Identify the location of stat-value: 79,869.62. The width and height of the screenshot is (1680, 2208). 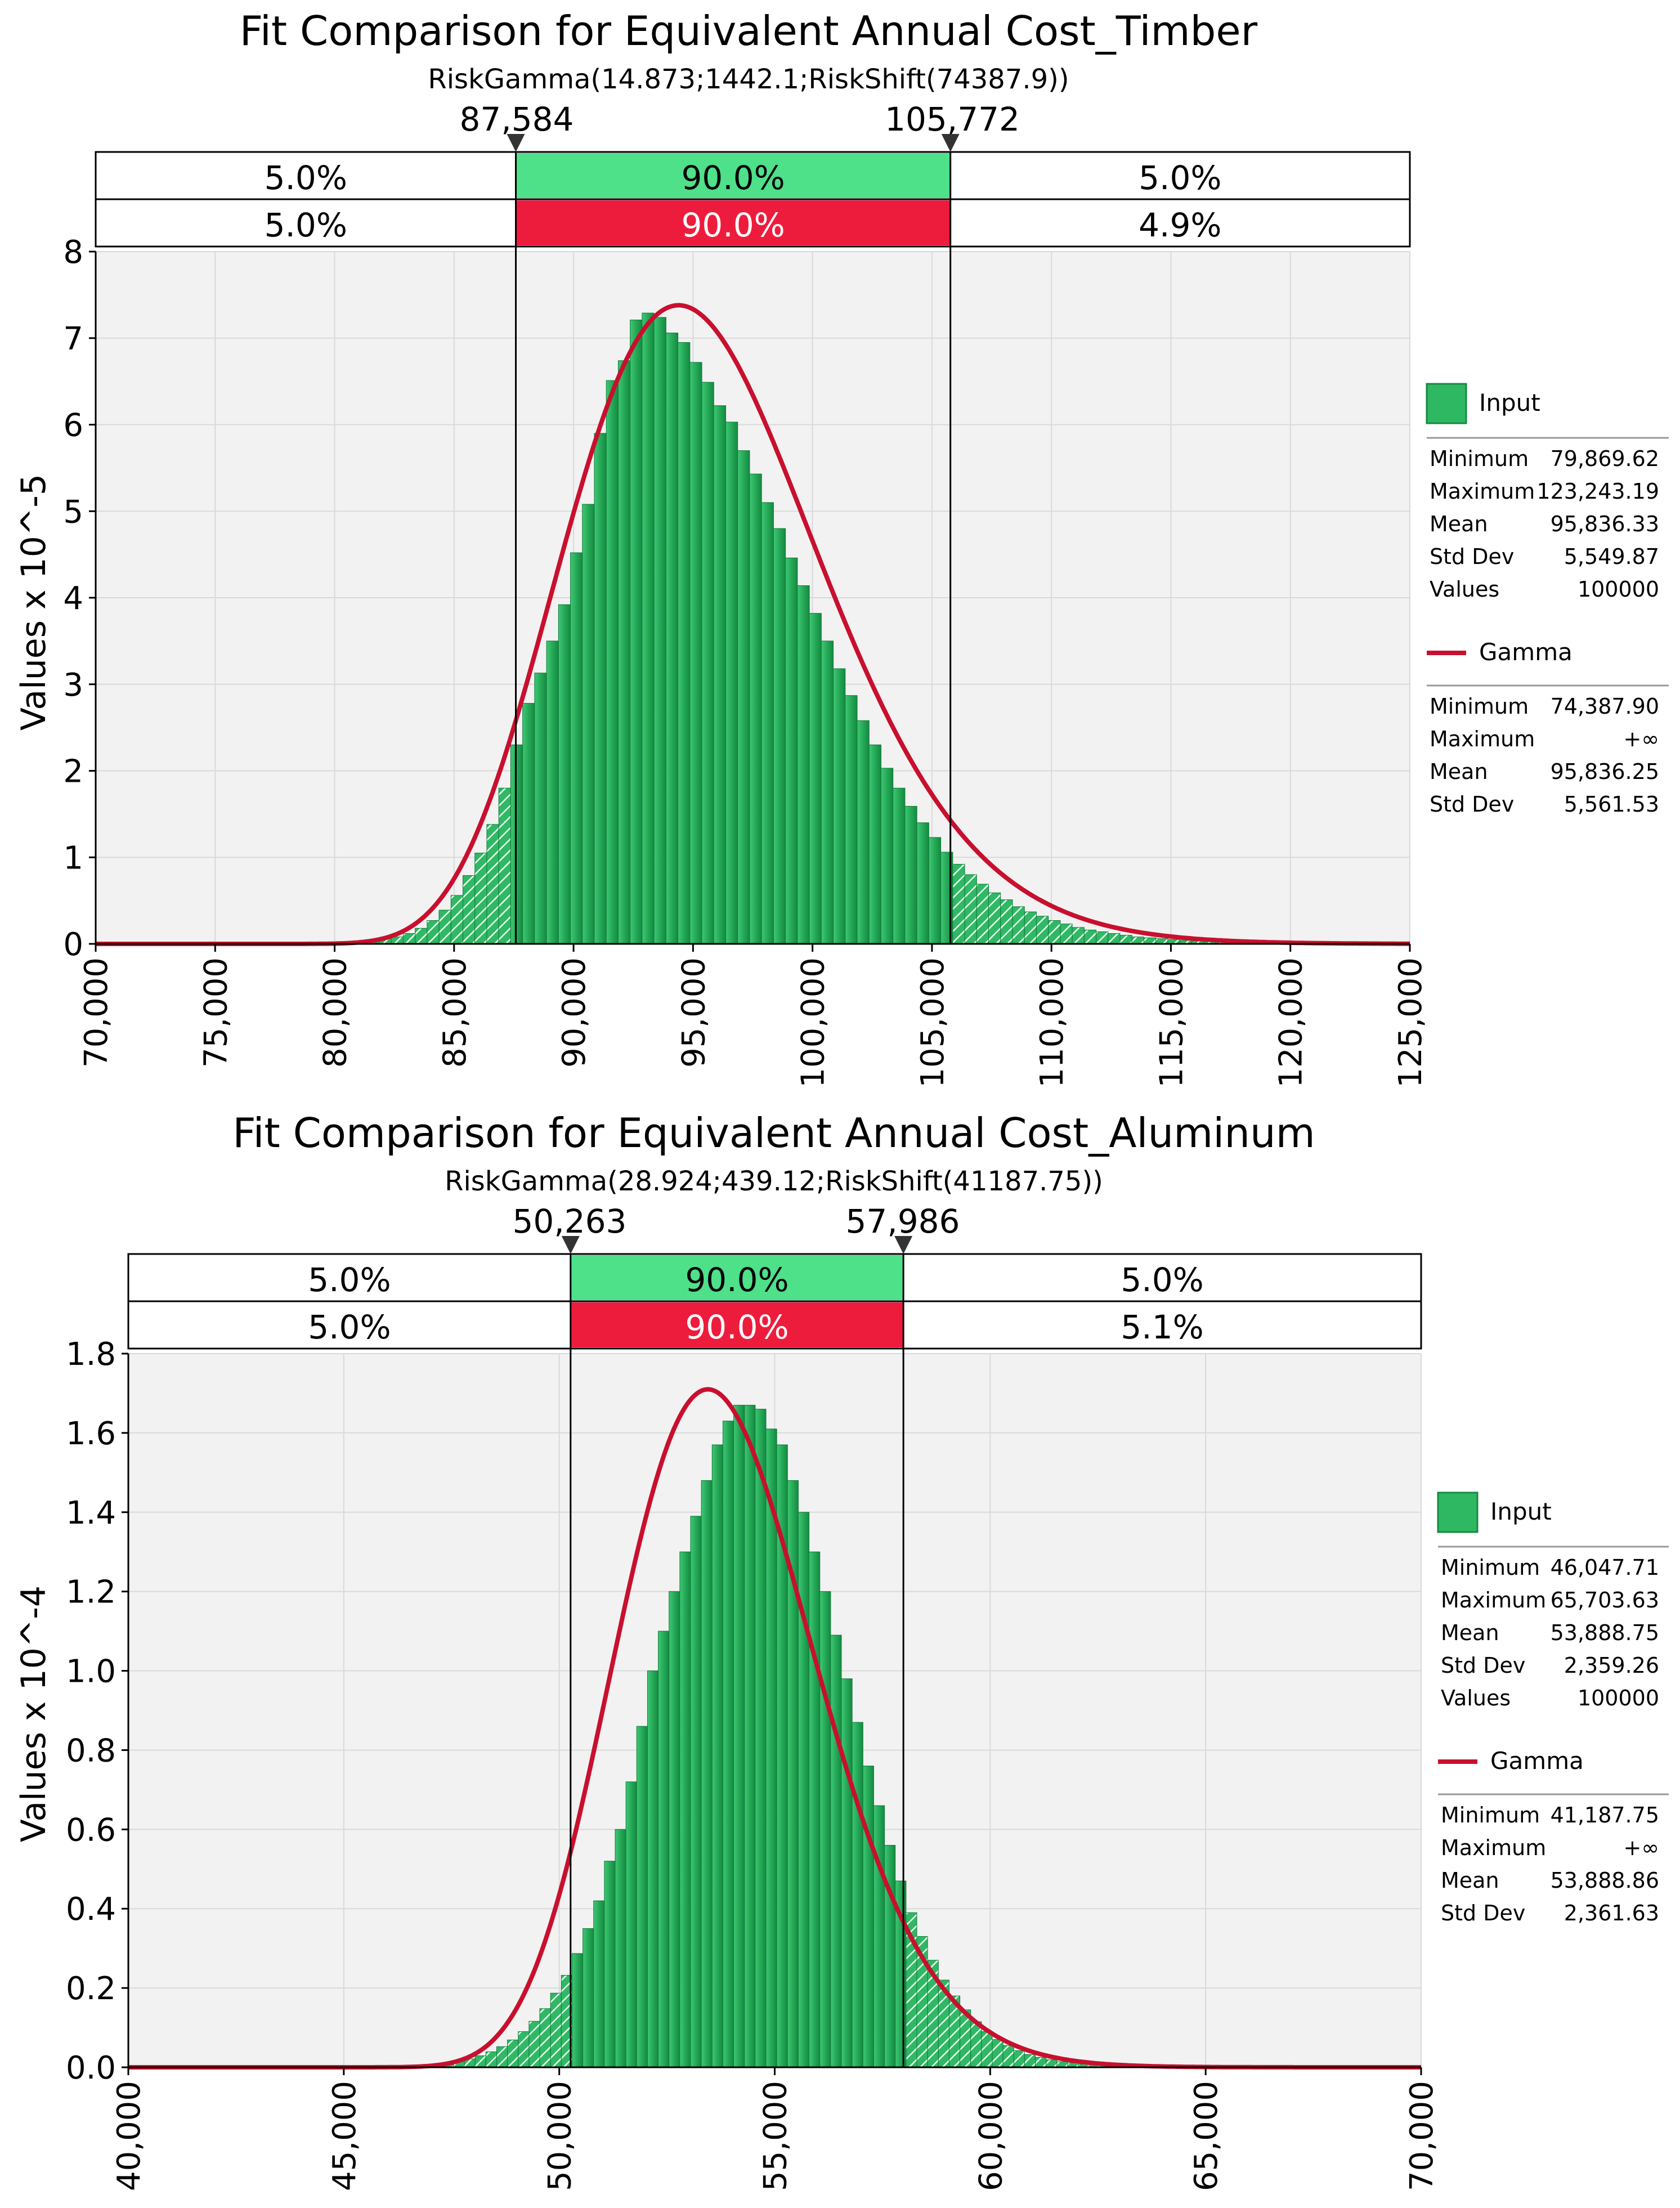
(1605, 458).